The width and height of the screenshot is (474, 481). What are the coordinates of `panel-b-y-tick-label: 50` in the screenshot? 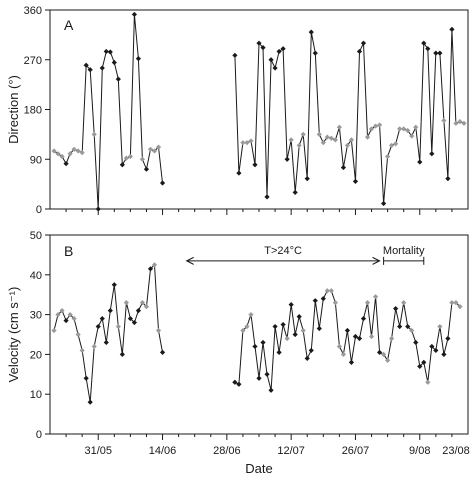 It's located at (36, 236).